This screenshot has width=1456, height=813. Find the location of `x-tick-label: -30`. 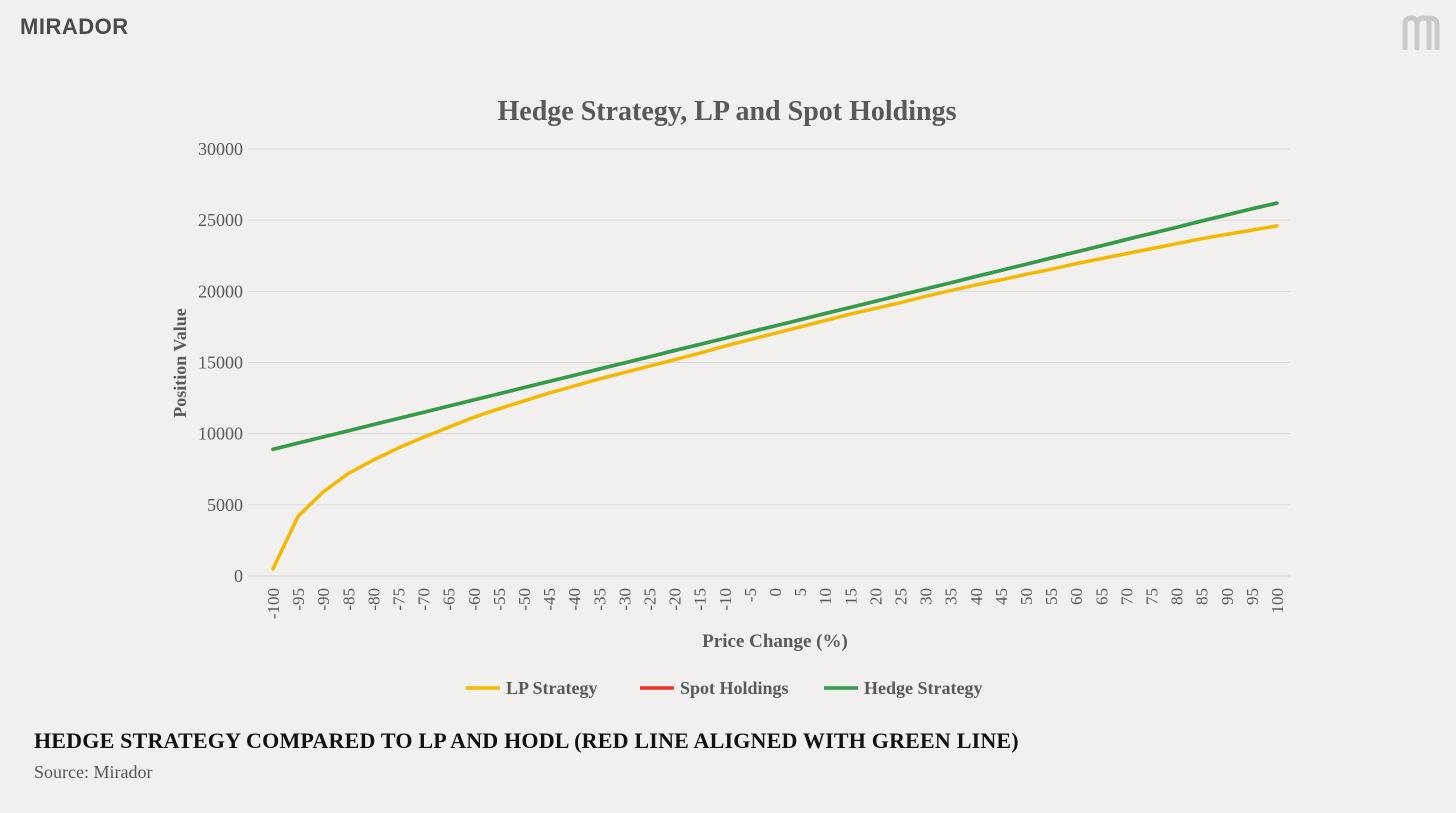

x-tick-label: -30 is located at coordinates (624, 599).